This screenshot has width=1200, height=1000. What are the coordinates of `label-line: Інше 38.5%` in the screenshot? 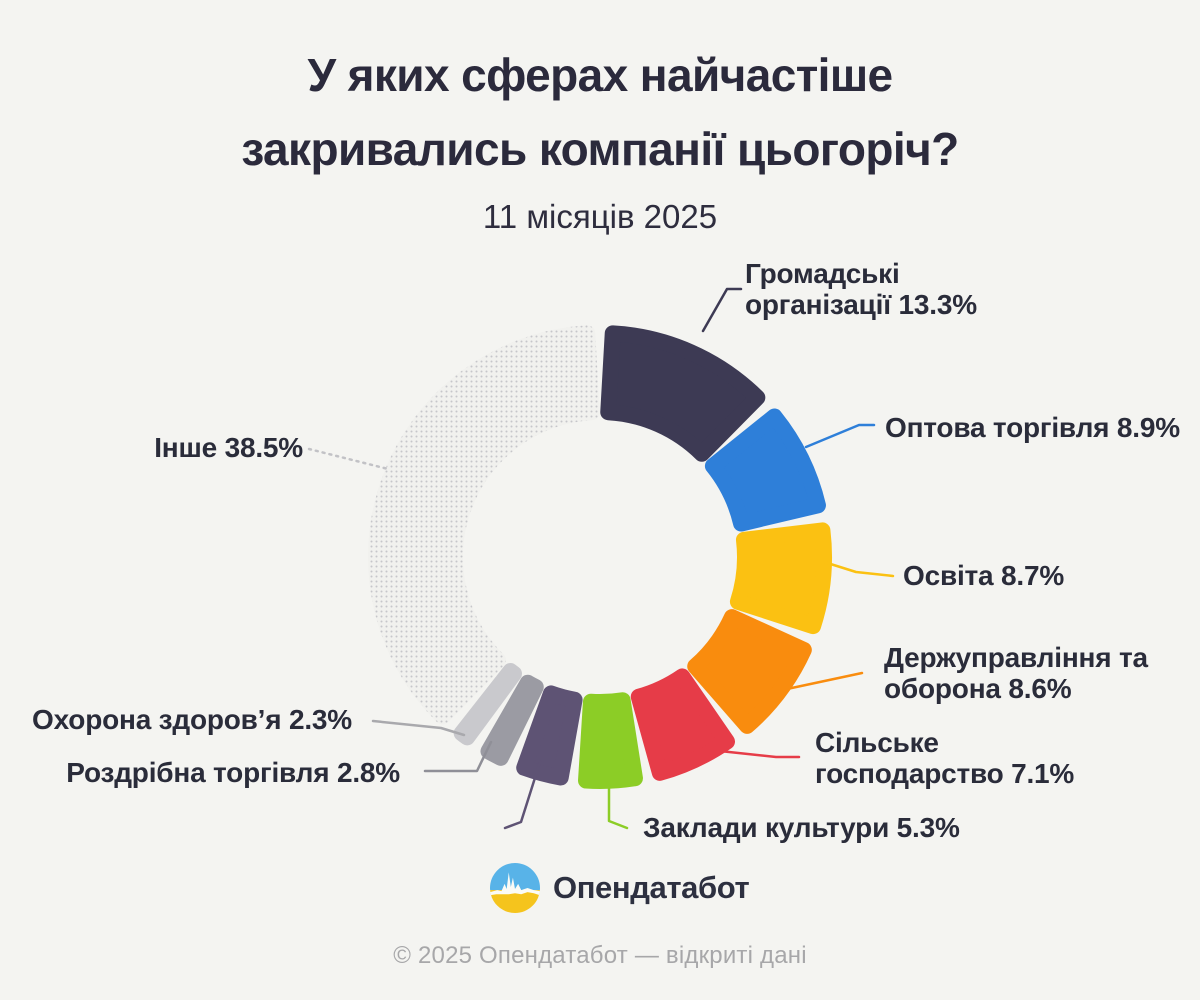 It's located at (228, 447).